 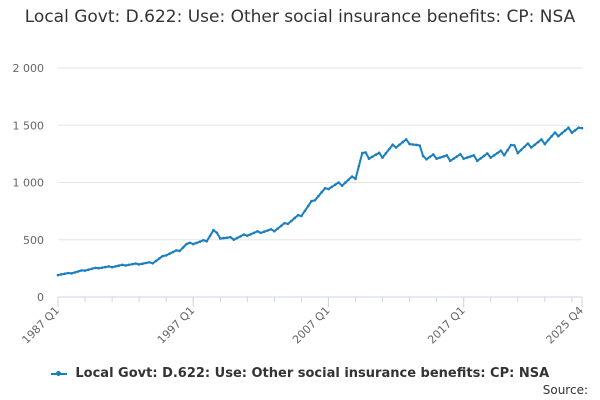 What do you see at coordinates (311, 325) in the screenshot?
I see `x-tick-label: 2007 Q1` at bounding box center [311, 325].